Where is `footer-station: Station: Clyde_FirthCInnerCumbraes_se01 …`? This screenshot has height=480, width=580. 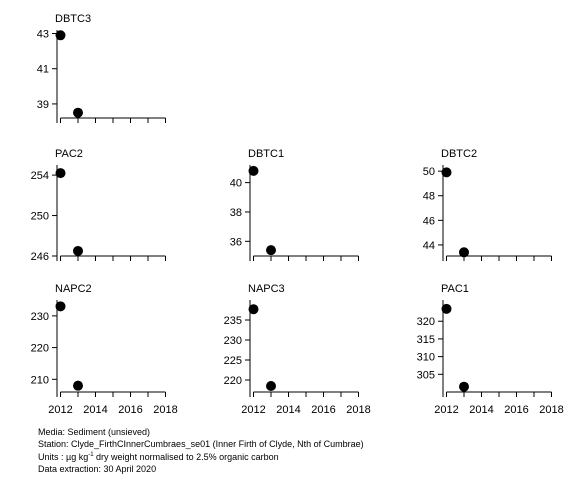 footer-station: Station: Clyde_FirthCInnerCumbraes_se01 … is located at coordinates (201, 443).